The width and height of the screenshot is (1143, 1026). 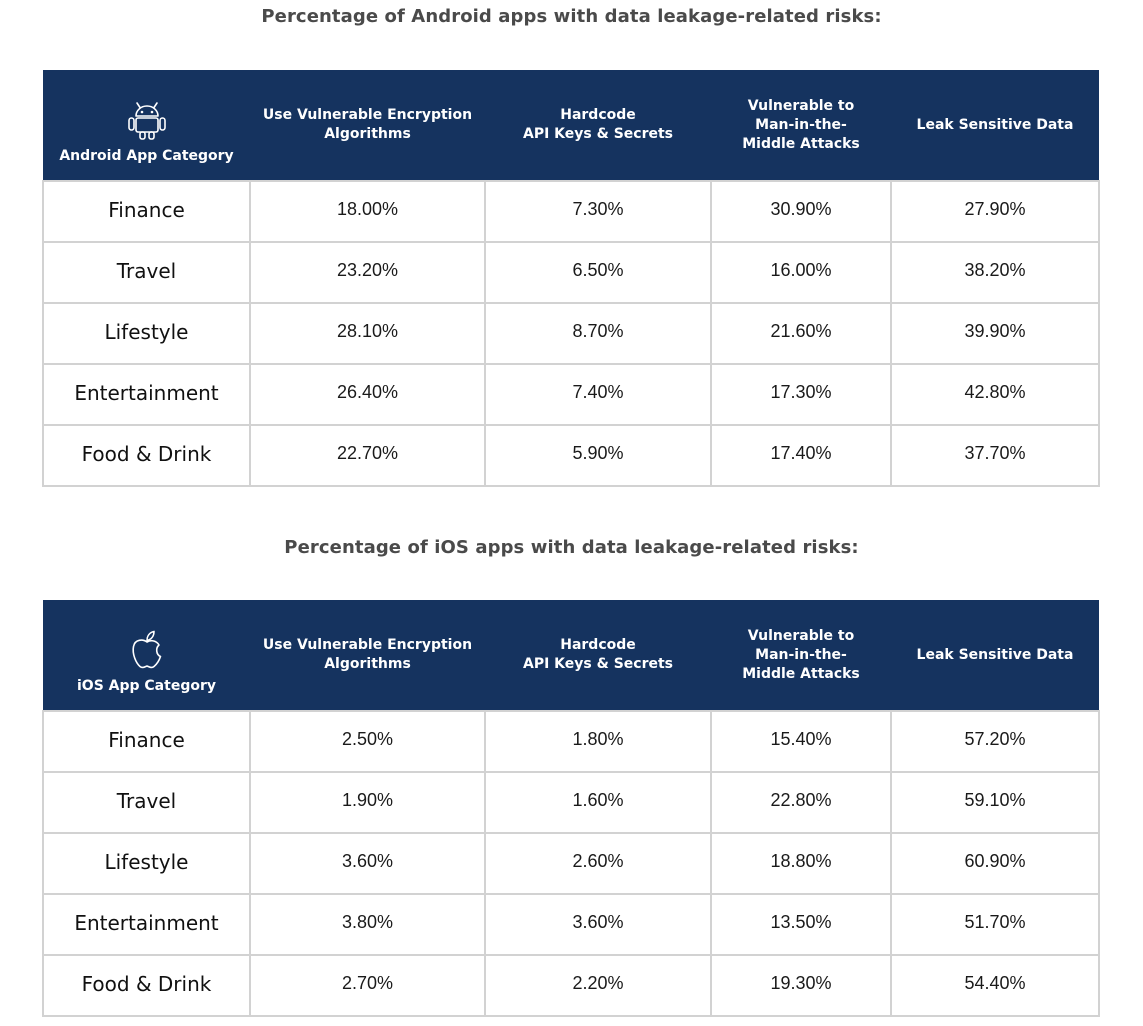 What do you see at coordinates (801, 394) in the screenshot?
I see `mitm-cell: 17.30%` at bounding box center [801, 394].